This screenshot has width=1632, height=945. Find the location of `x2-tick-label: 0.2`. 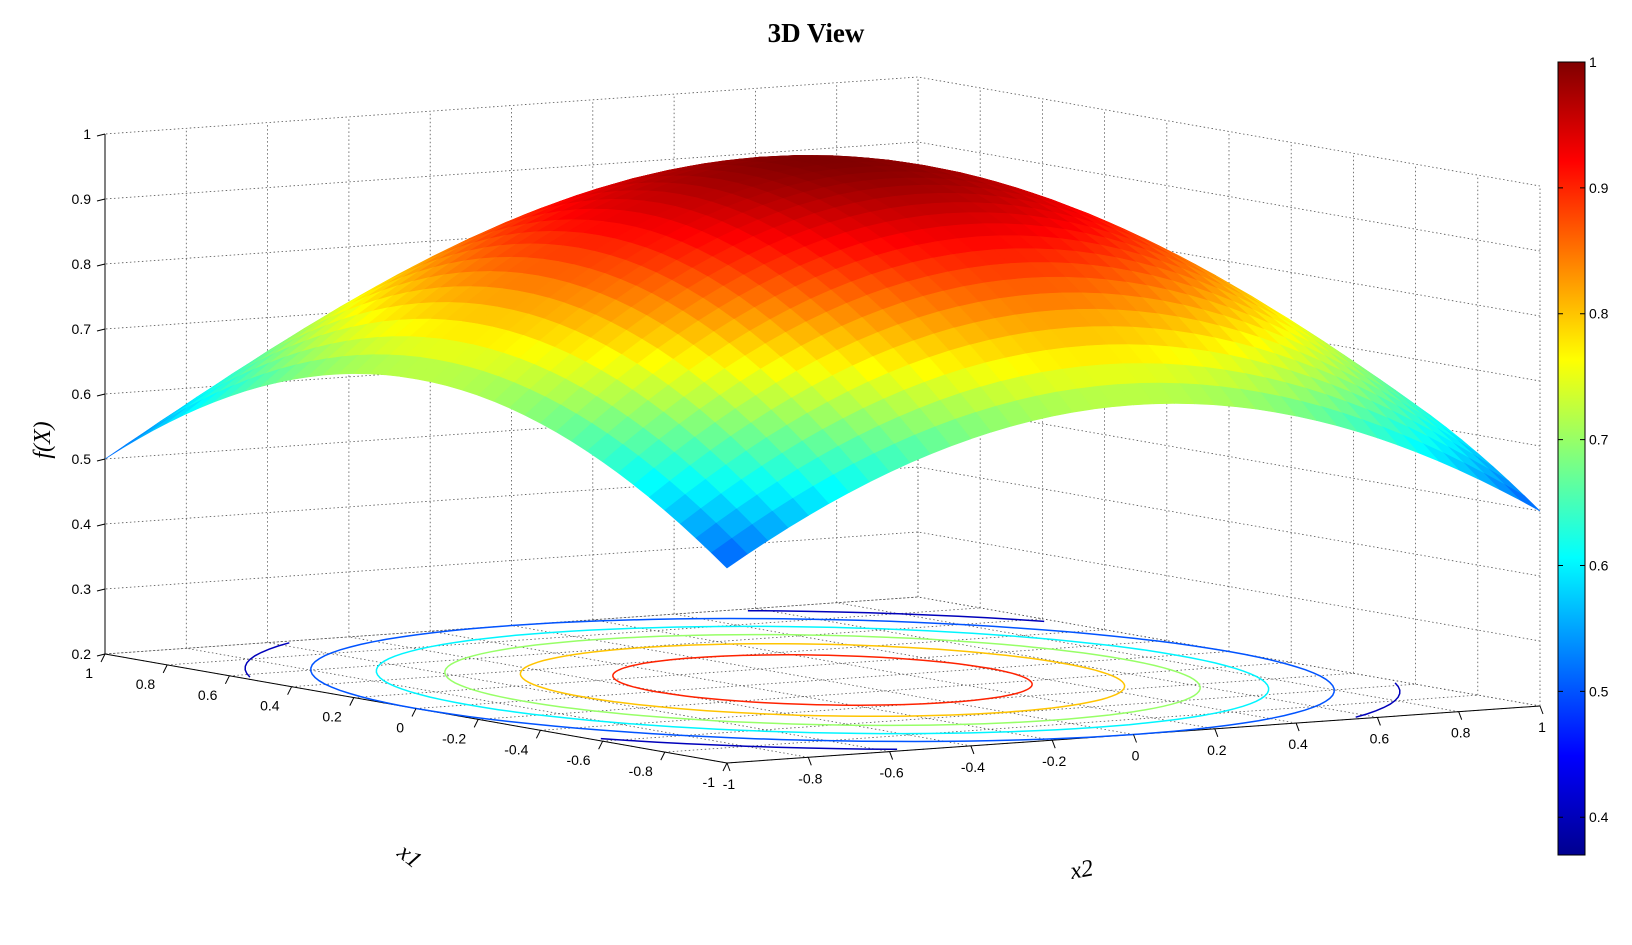

x2-tick-label: 0.2 is located at coordinates (1217, 750).